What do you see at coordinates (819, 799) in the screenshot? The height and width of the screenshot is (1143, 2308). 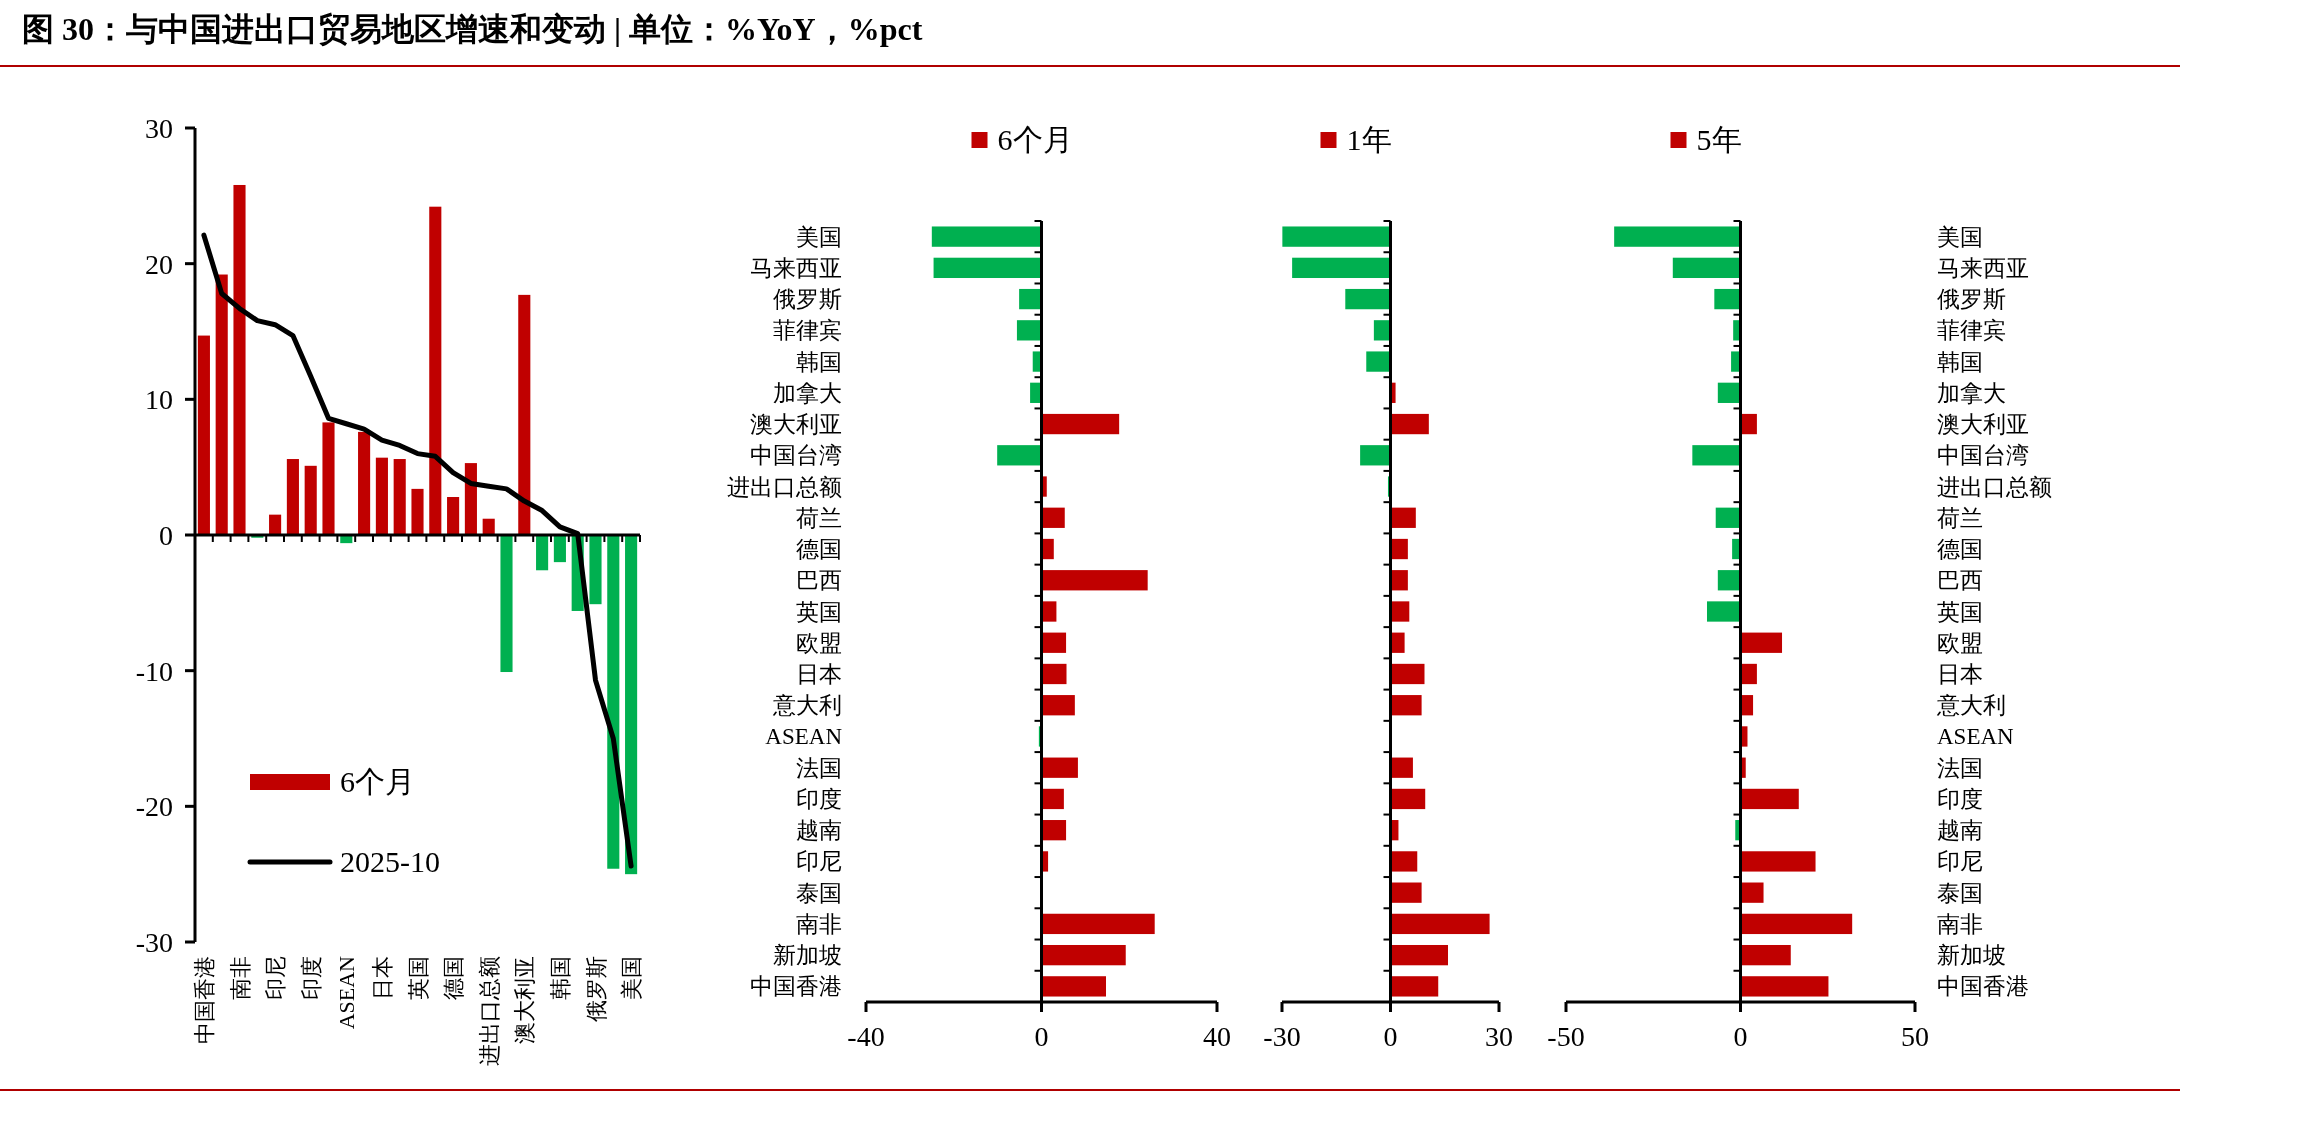 I see `y-tick-label: 印度` at bounding box center [819, 799].